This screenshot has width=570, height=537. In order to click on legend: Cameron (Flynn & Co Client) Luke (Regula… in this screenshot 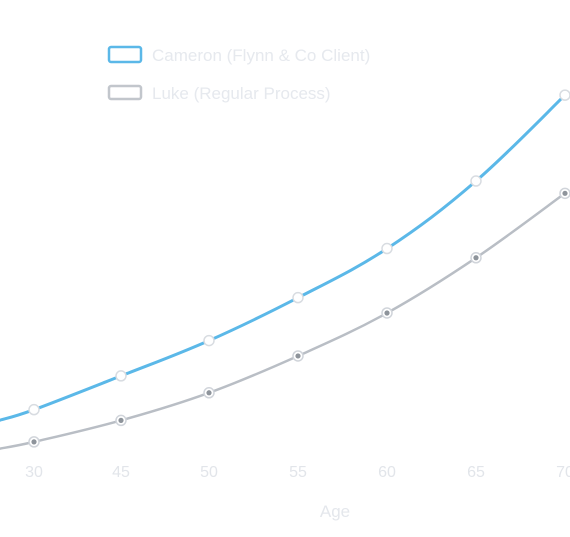, I will do `click(238, 74)`.